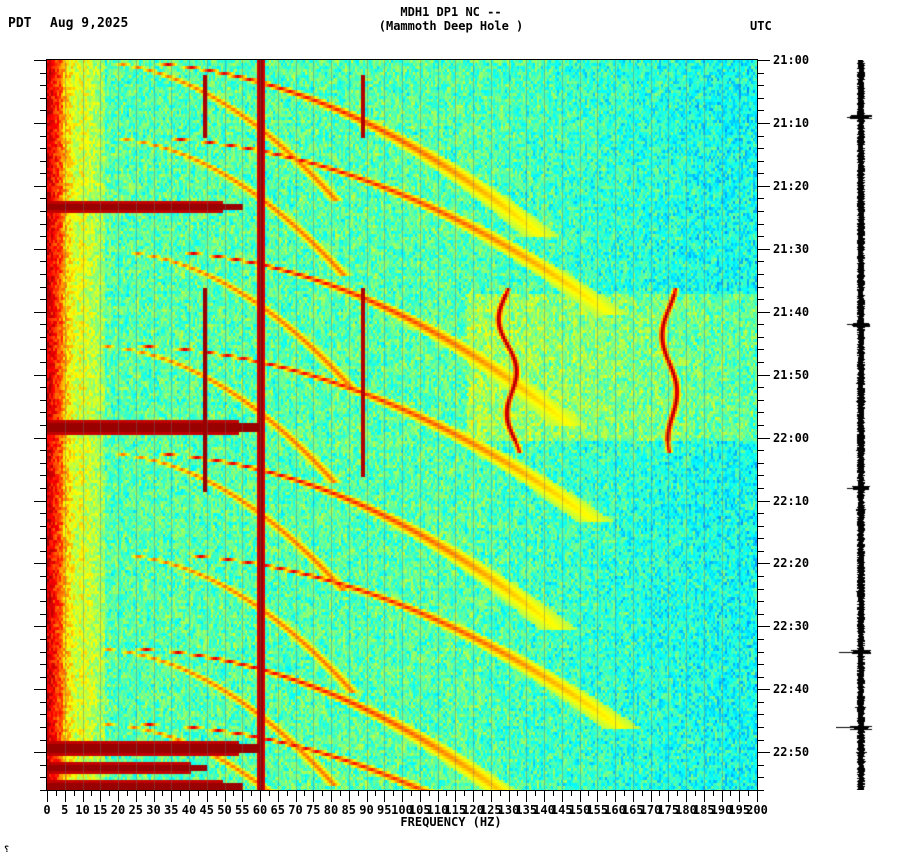  I want to click on time-label-utc: 22:10, so click(791, 500).